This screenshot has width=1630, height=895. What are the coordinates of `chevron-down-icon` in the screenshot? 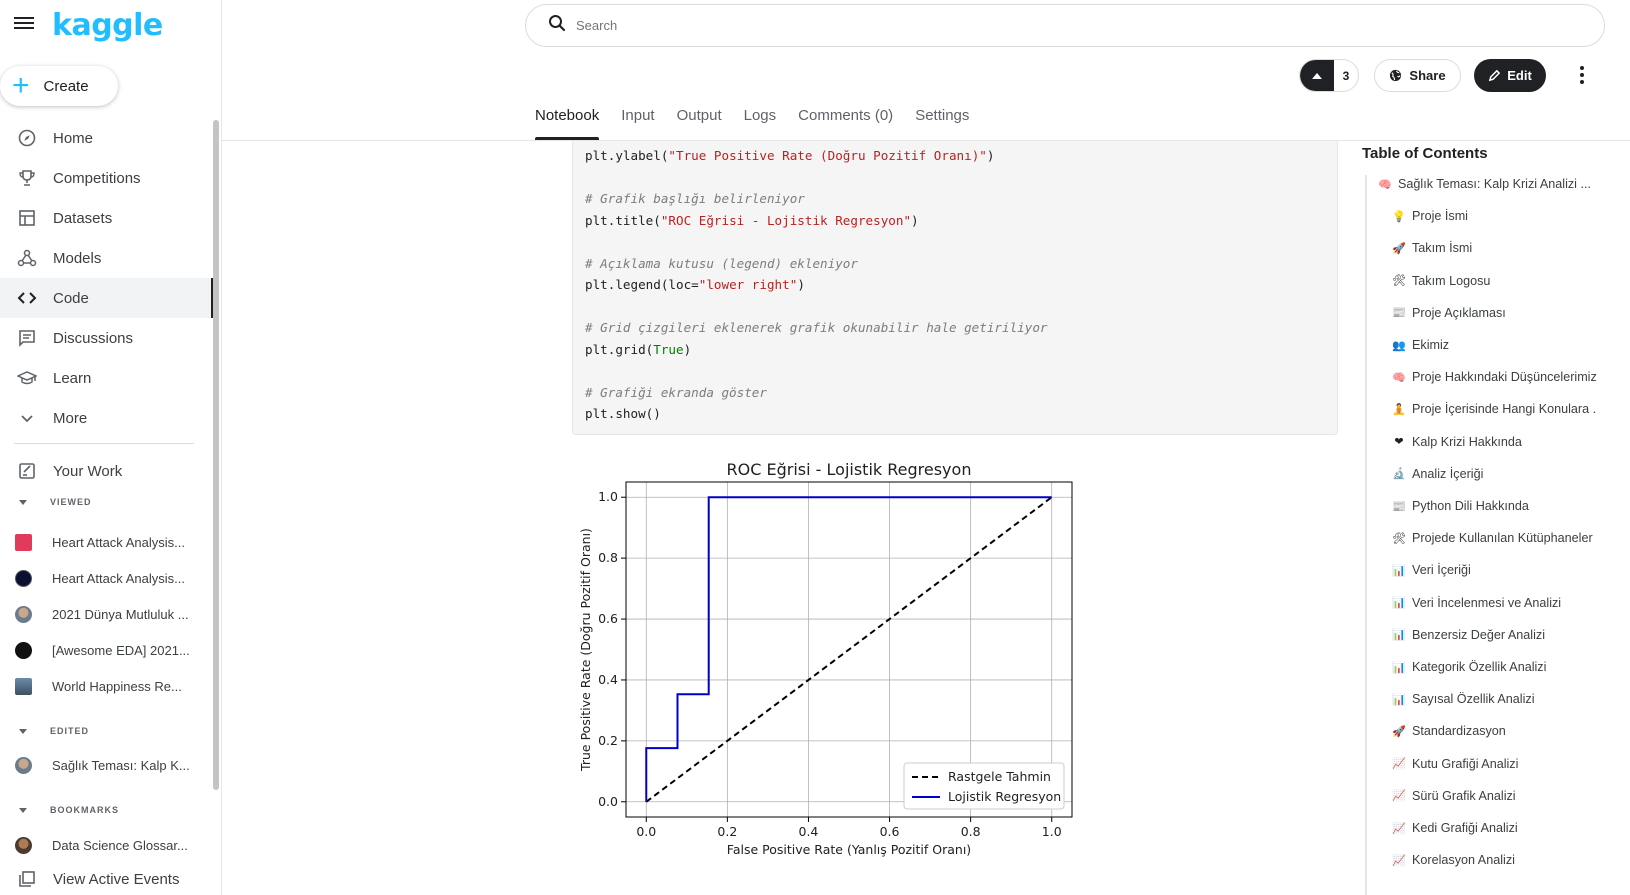 It's located at (27, 418).